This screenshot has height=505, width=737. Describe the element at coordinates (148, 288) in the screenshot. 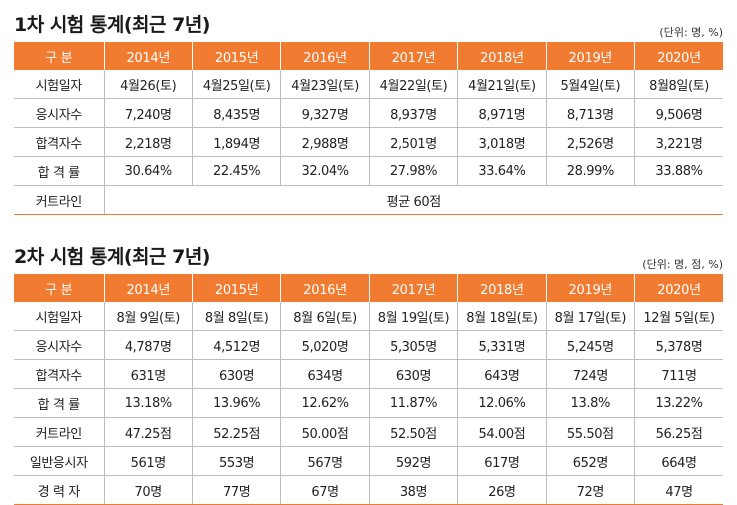

I see `header-cell: 2014년` at that location.